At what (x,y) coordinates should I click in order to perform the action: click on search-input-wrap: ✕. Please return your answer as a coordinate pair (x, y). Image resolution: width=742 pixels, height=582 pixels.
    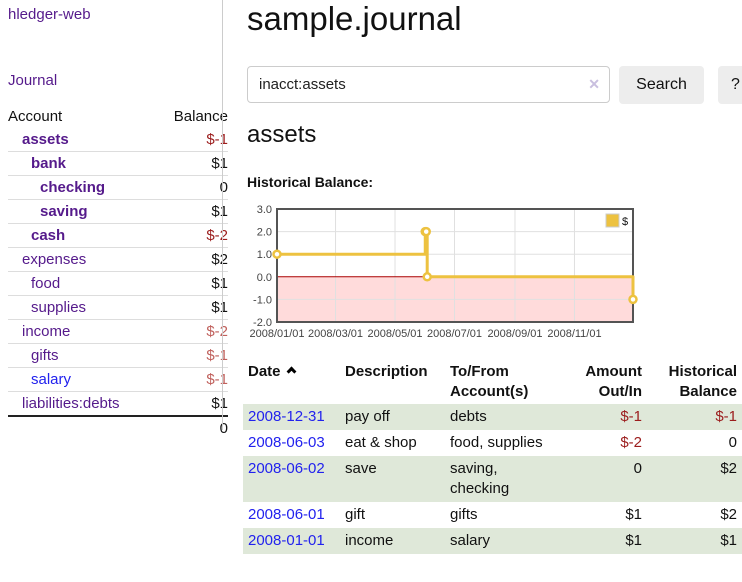
    Looking at the image, I should click on (428, 84).